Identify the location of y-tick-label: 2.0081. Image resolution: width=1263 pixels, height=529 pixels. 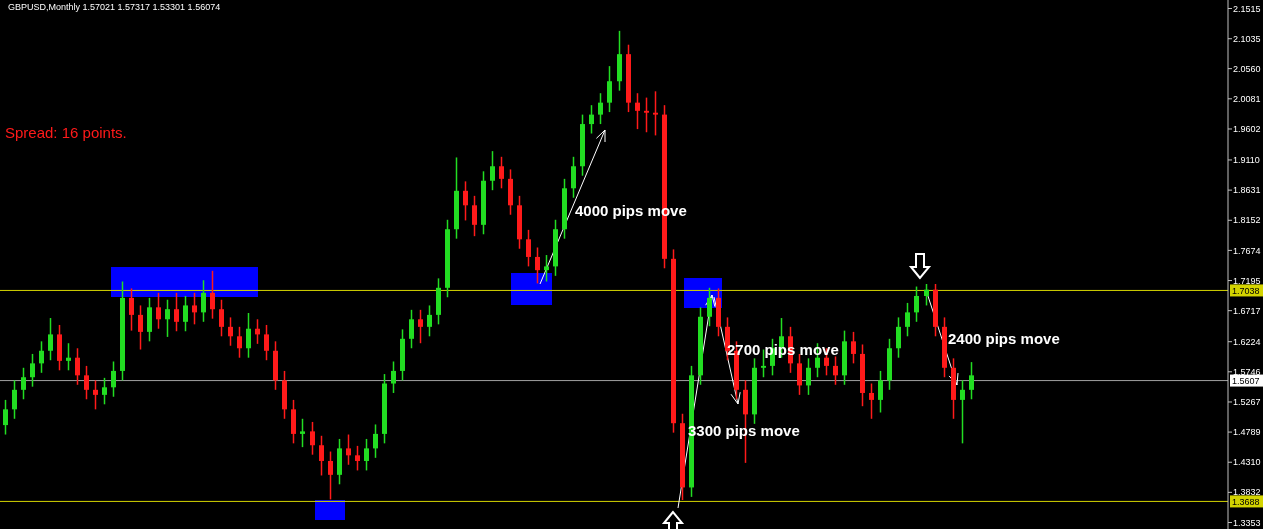
(1247, 98).